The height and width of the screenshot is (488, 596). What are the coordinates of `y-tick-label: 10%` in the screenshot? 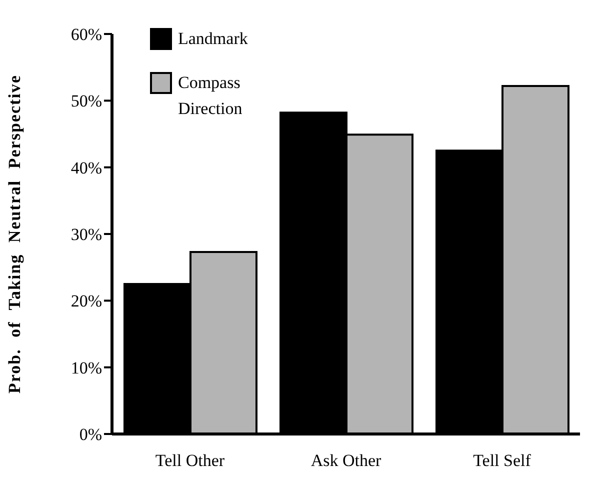 It's located at (86, 368).